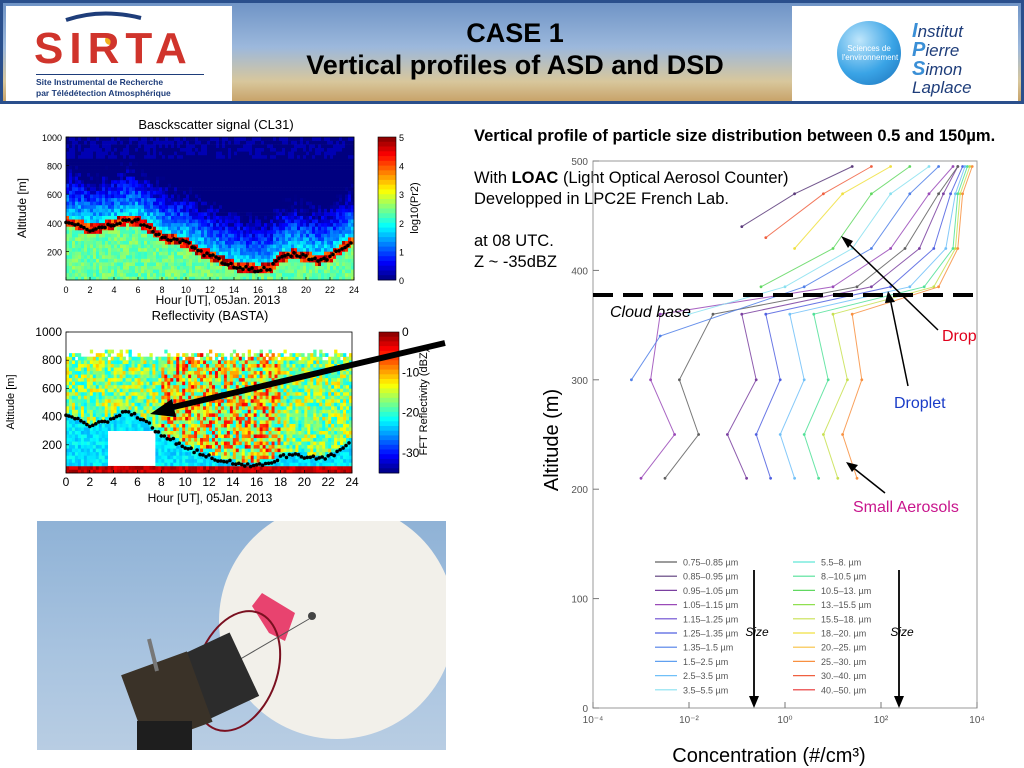 The width and height of the screenshot is (1024, 768). Describe the element at coordinates (113, 290) in the screenshot. I see `x-tick-label: 4` at that location.